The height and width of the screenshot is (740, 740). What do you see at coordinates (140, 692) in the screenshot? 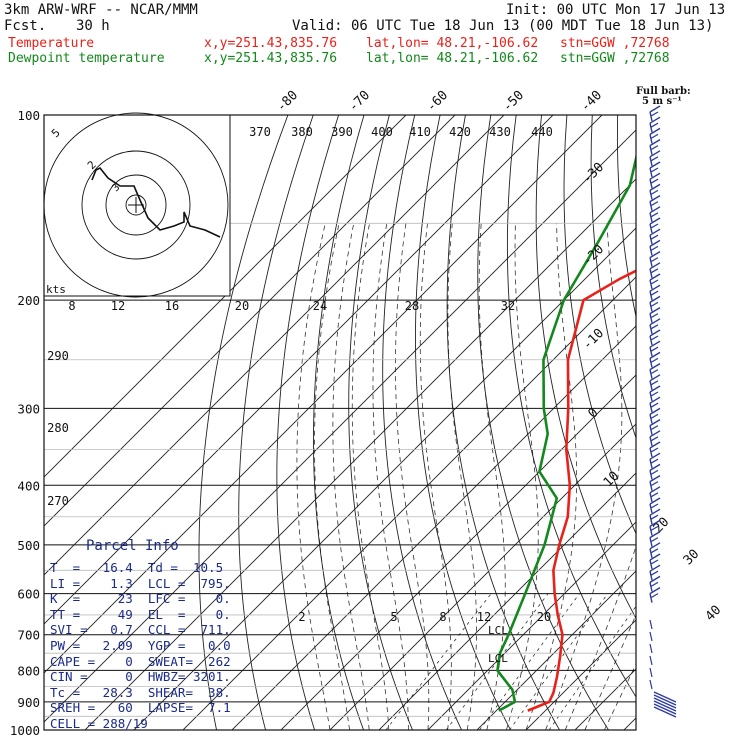
I see `parcel-info-row: Tc = 28.3 SHEAR= 38.` at bounding box center [140, 692].